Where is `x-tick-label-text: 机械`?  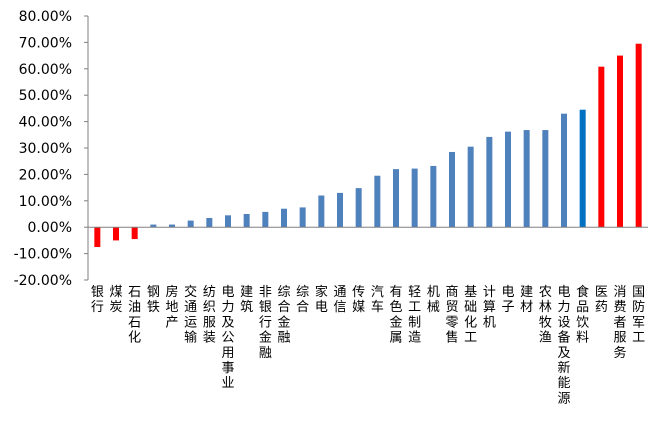 x-tick-label-text: 机械 is located at coordinates (433, 300).